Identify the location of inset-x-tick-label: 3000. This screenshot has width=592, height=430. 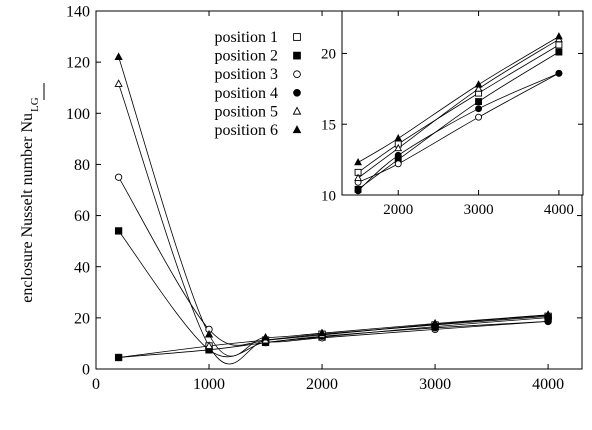
(479, 210).